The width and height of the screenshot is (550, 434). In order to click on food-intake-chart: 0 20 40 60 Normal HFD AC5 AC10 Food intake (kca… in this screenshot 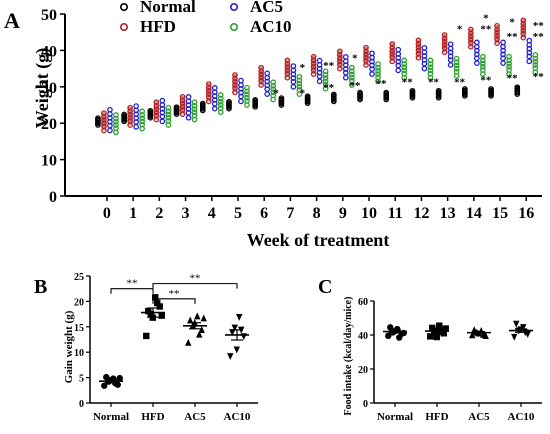, I will do `click(442, 360)`.